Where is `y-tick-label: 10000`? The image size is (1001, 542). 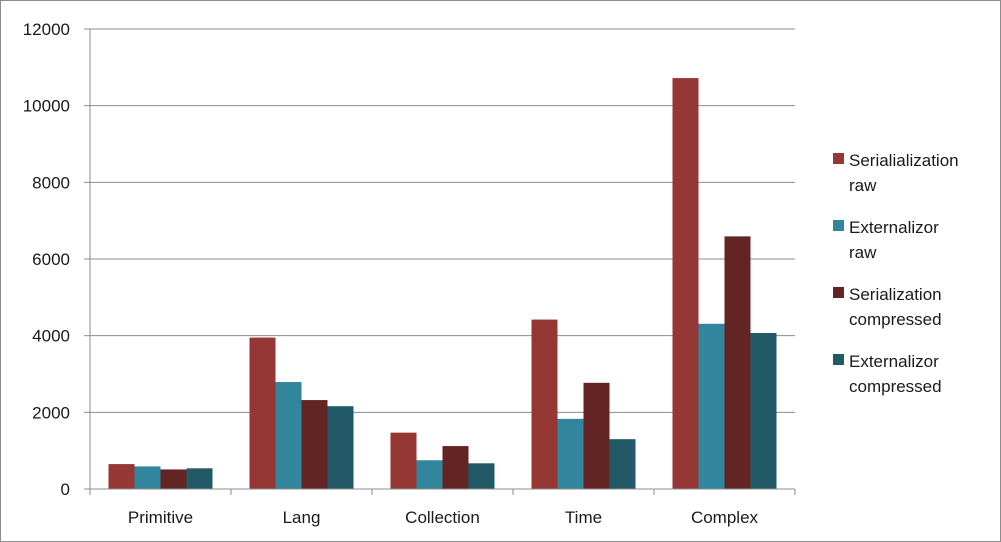 y-tick-label: 10000 is located at coordinates (46, 106).